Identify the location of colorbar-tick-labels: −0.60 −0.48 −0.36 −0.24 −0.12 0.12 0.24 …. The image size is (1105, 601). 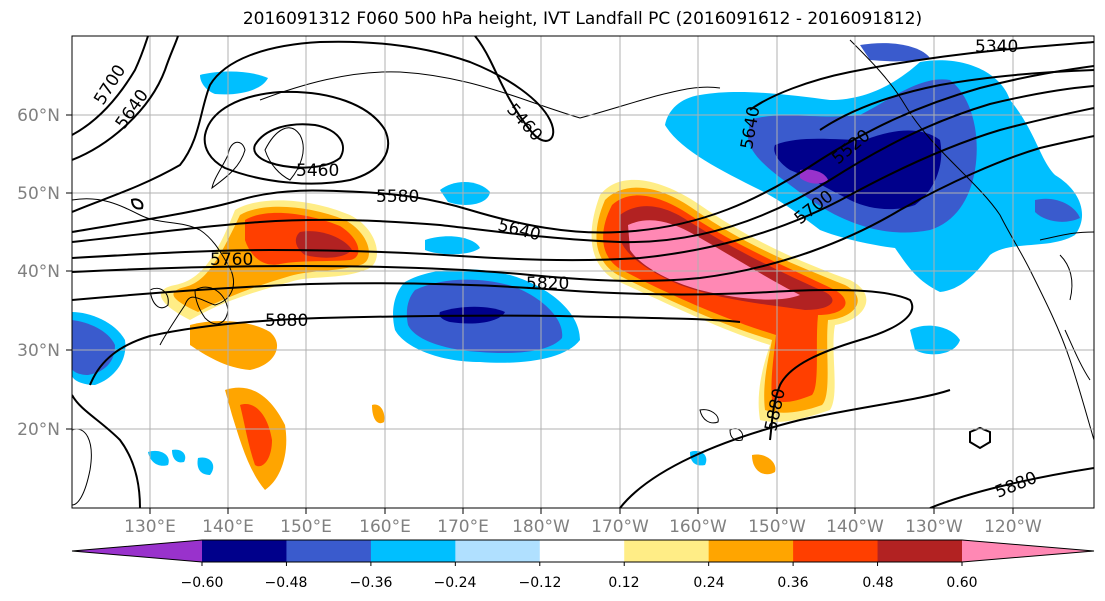
(579, 583).